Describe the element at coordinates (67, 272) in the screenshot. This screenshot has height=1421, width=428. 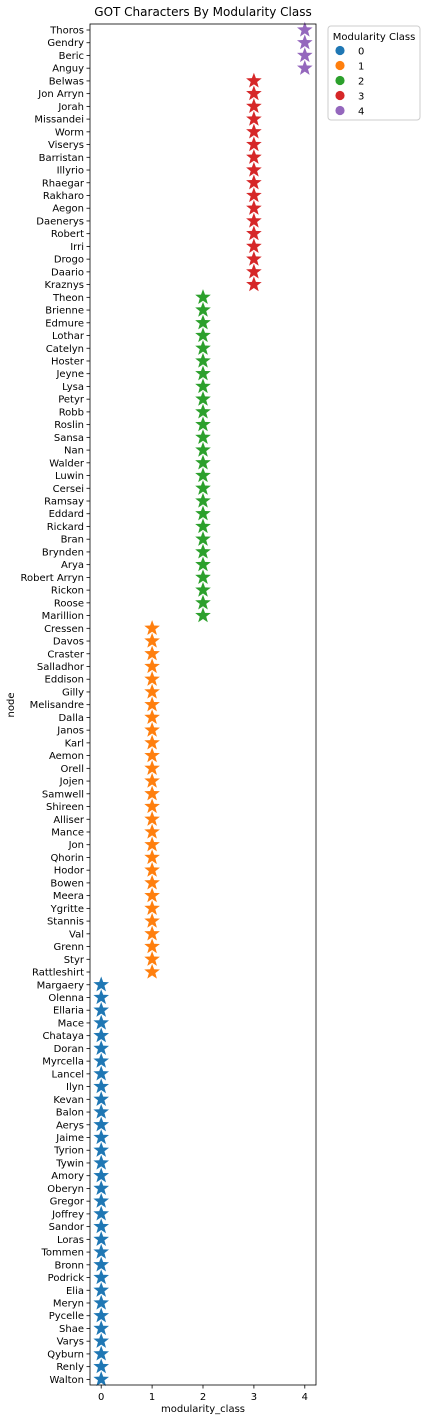
I see `y-tick-label: Daario` at that location.